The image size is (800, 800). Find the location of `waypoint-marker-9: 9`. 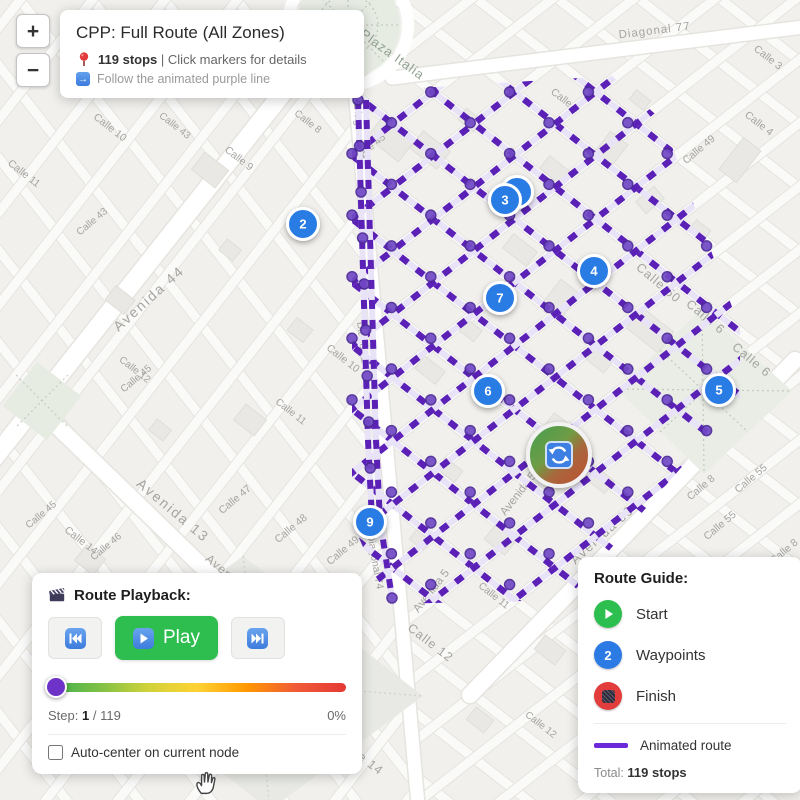

waypoint-marker-9: 9 is located at coordinates (370, 522).